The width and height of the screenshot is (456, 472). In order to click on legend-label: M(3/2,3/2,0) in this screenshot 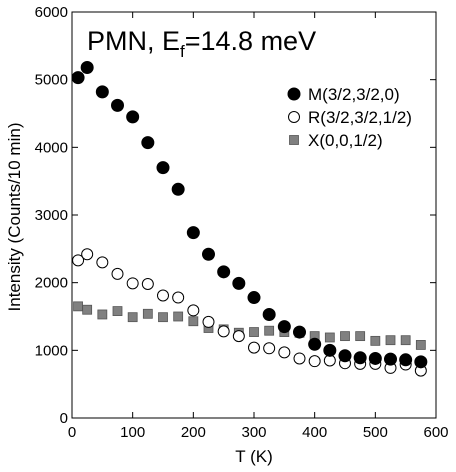, I will do `click(354, 94)`.